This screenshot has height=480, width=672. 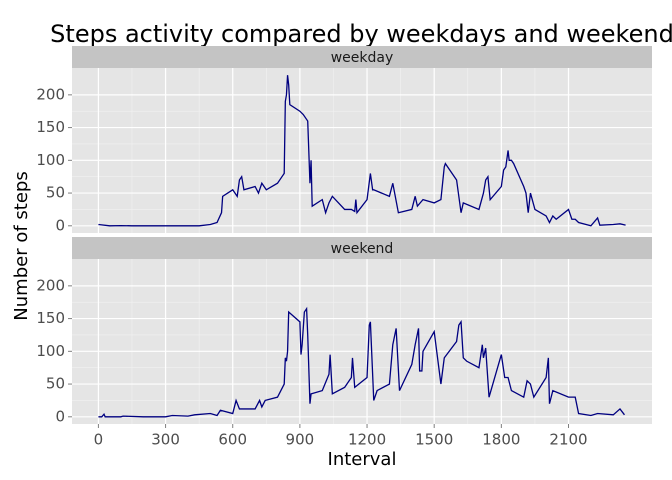 What do you see at coordinates (99, 440) in the screenshot?
I see `x-tick-label: 0` at bounding box center [99, 440].